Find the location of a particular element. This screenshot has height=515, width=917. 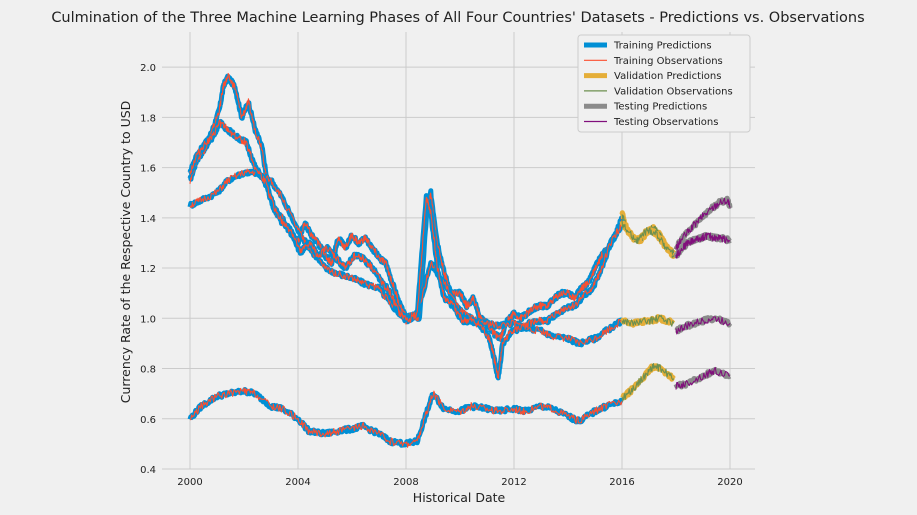

y-tick-label: 1.6 is located at coordinates (148, 169).